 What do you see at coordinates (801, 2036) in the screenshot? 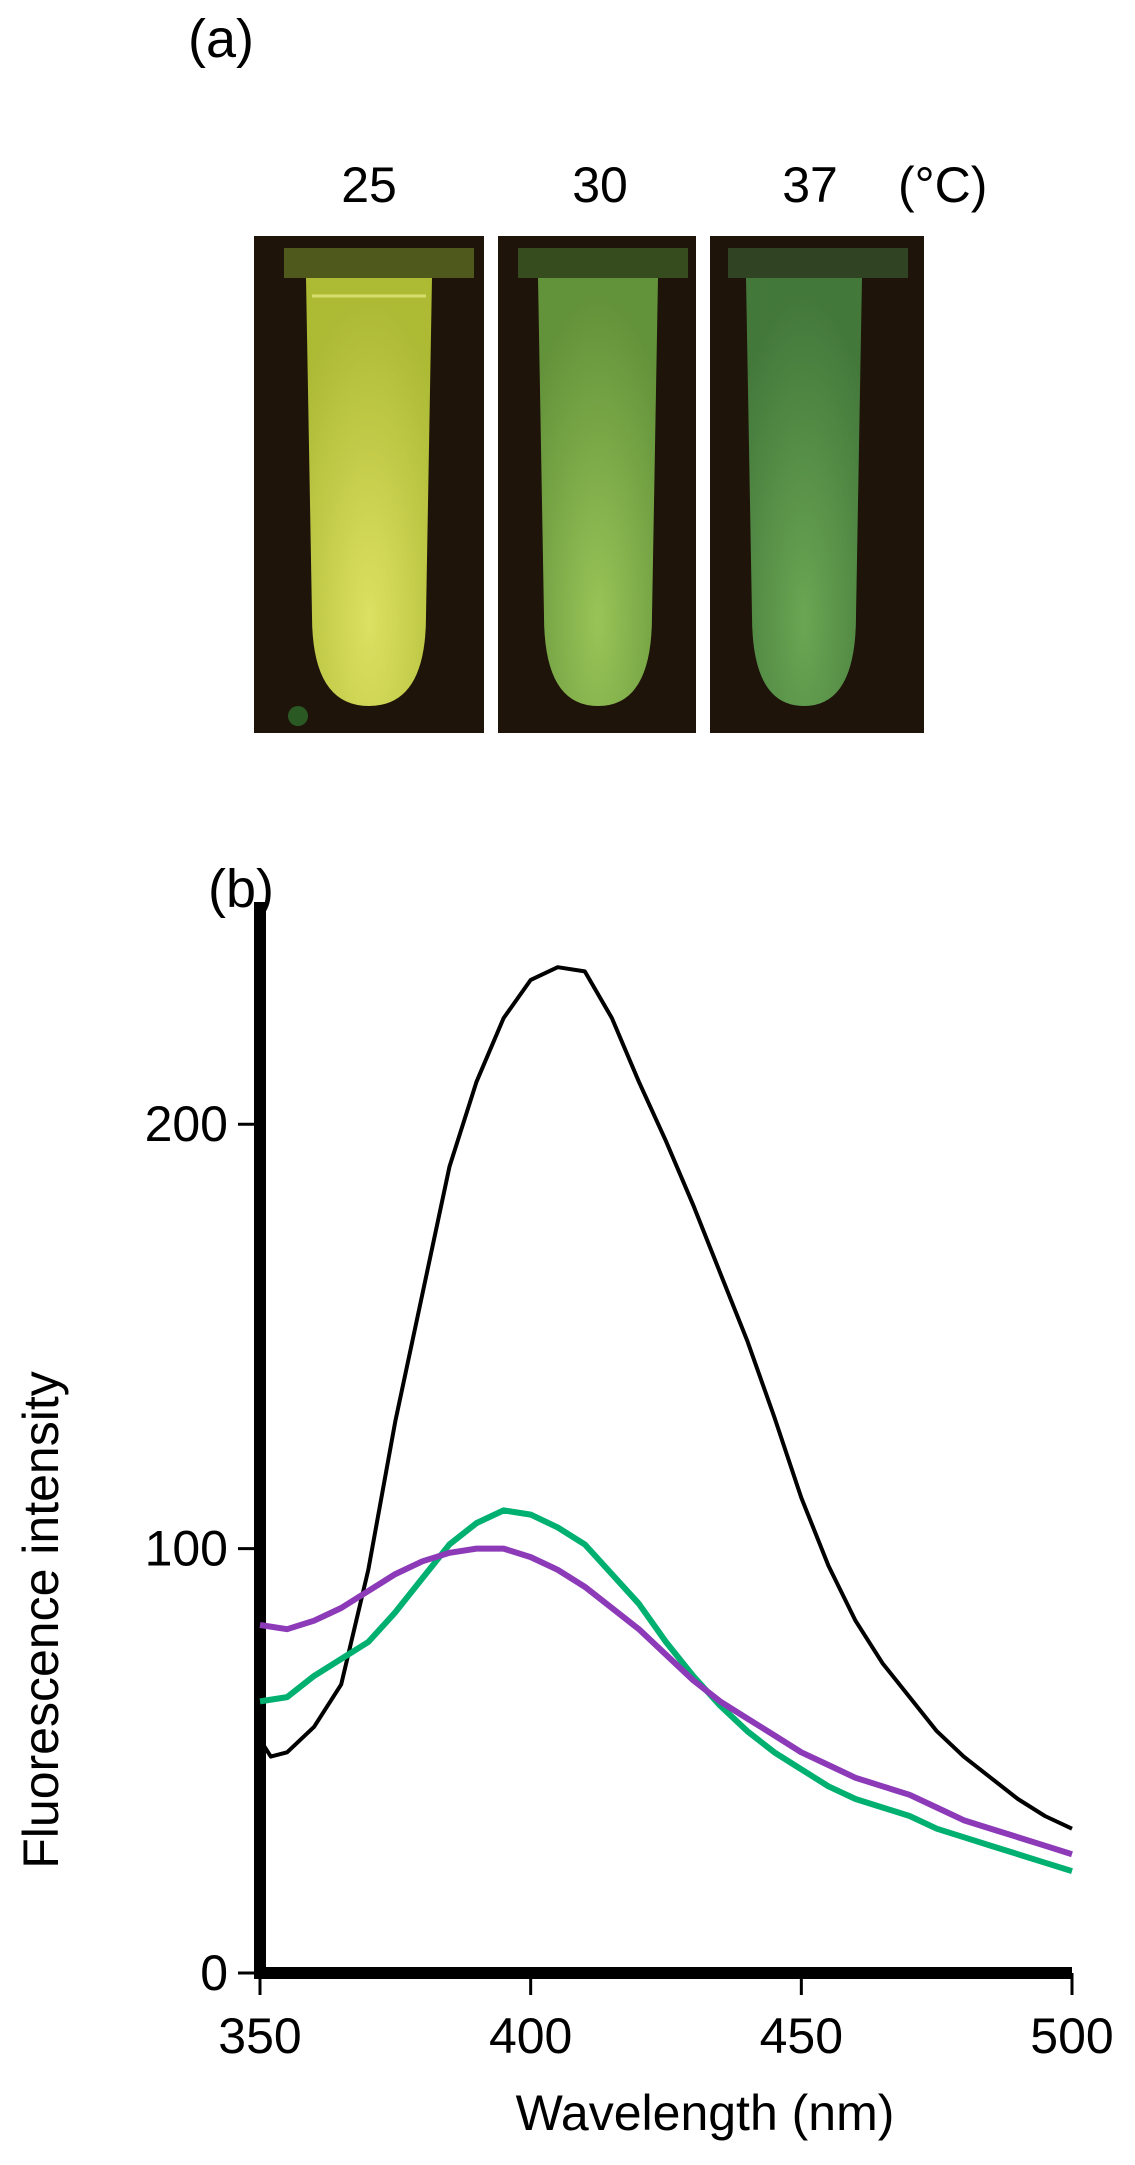
I see `x-tick-label: 450` at bounding box center [801, 2036].